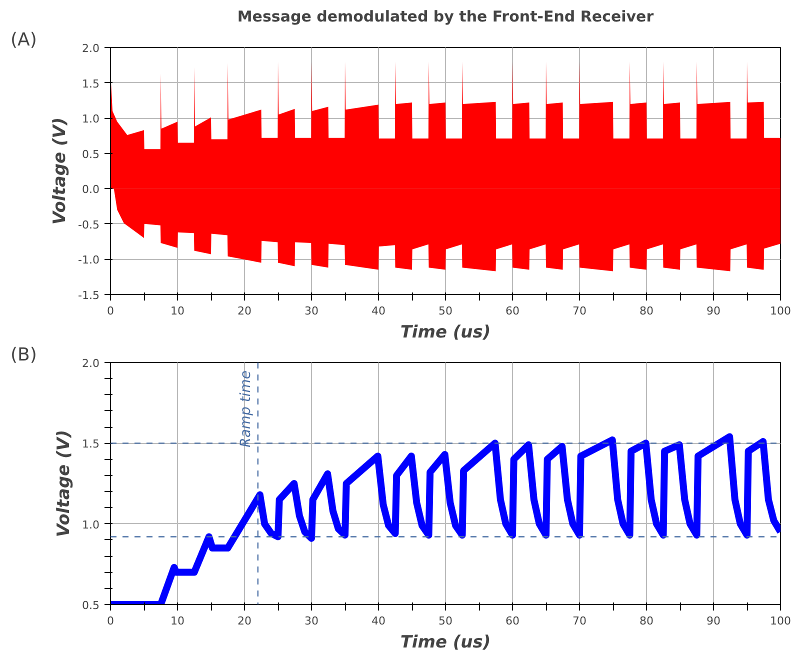  I want to click on chart-title: Message demodulated by the Front-End Receiver, so click(445, 17).